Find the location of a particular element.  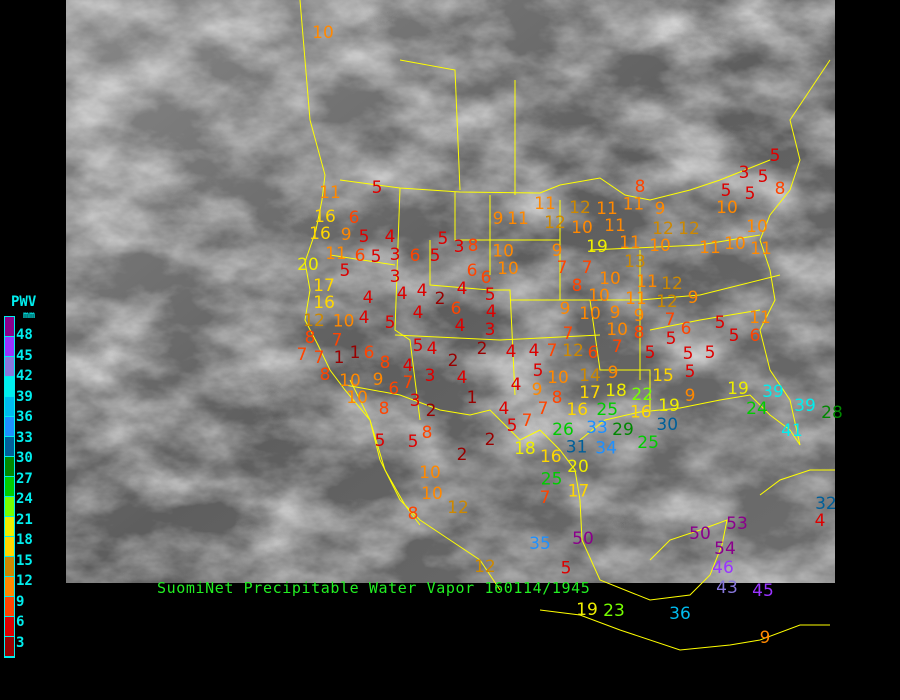

station-pwv-value: 43 is located at coordinates (727, 588).